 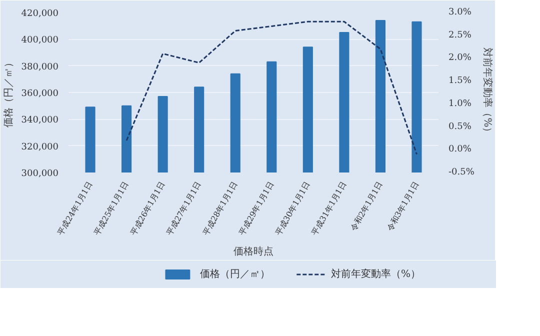 I want to click on x-tick-label: 令和2年1月1日, so click(x=366, y=206).